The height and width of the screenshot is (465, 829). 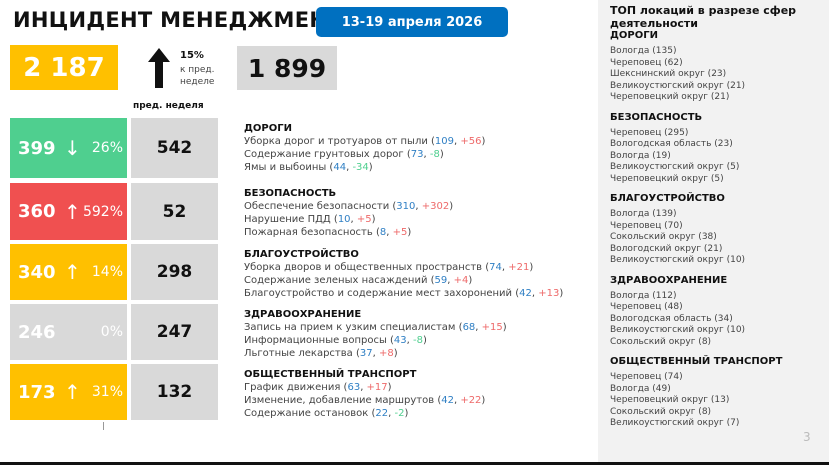 What do you see at coordinates (671, 144) in the screenshot?
I see `location-item: Вологодская область (23)` at bounding box center [671, 144].